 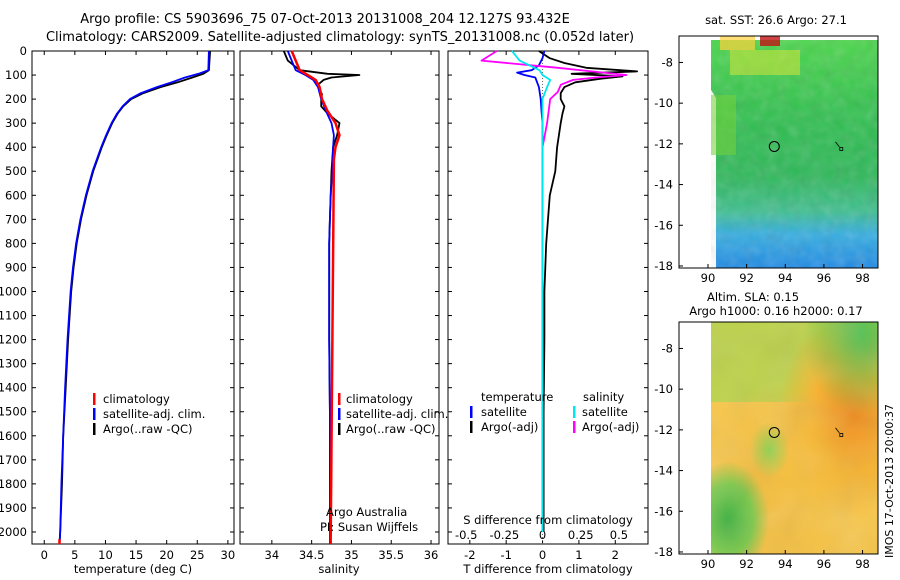 I want to click on map-y-tick-label--12: -12, so click(x=663, y=430).